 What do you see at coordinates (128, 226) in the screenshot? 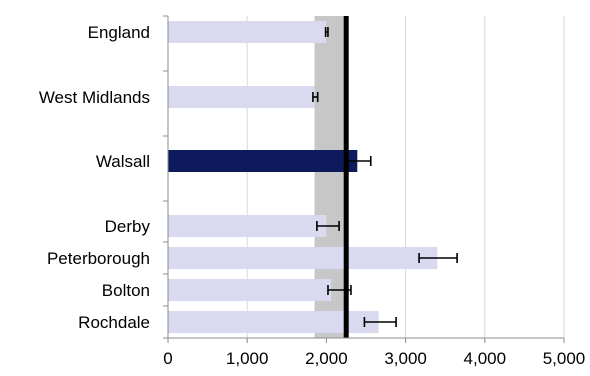
I see `category-label-derby: Derby` at bounding box center [128, 226].